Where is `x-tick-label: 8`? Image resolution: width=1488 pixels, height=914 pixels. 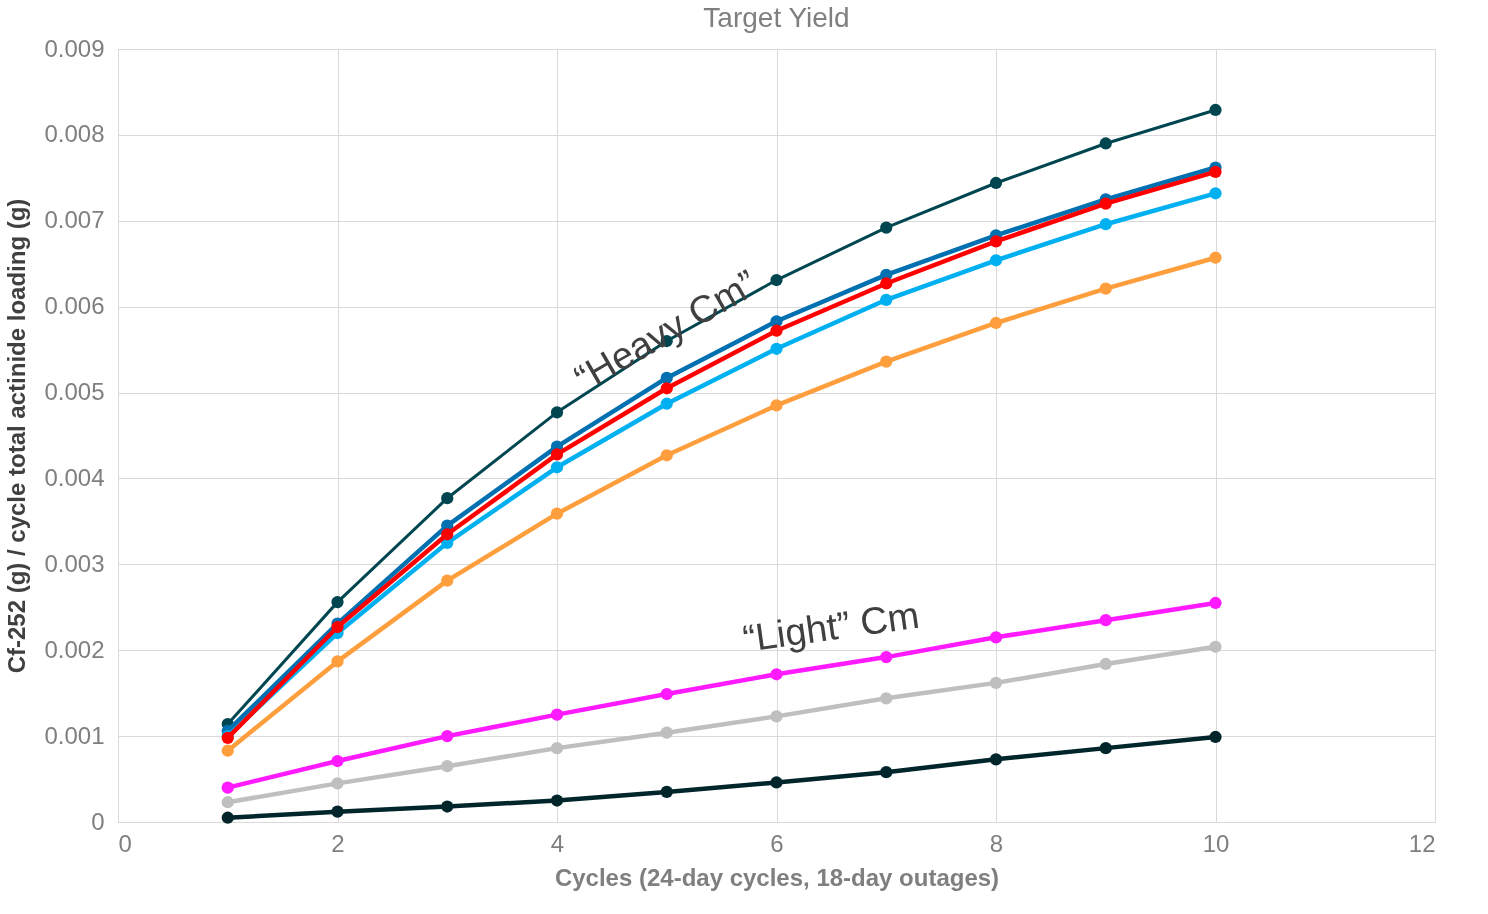 x-tick-label: 8 is located at coordinates (996, 843).